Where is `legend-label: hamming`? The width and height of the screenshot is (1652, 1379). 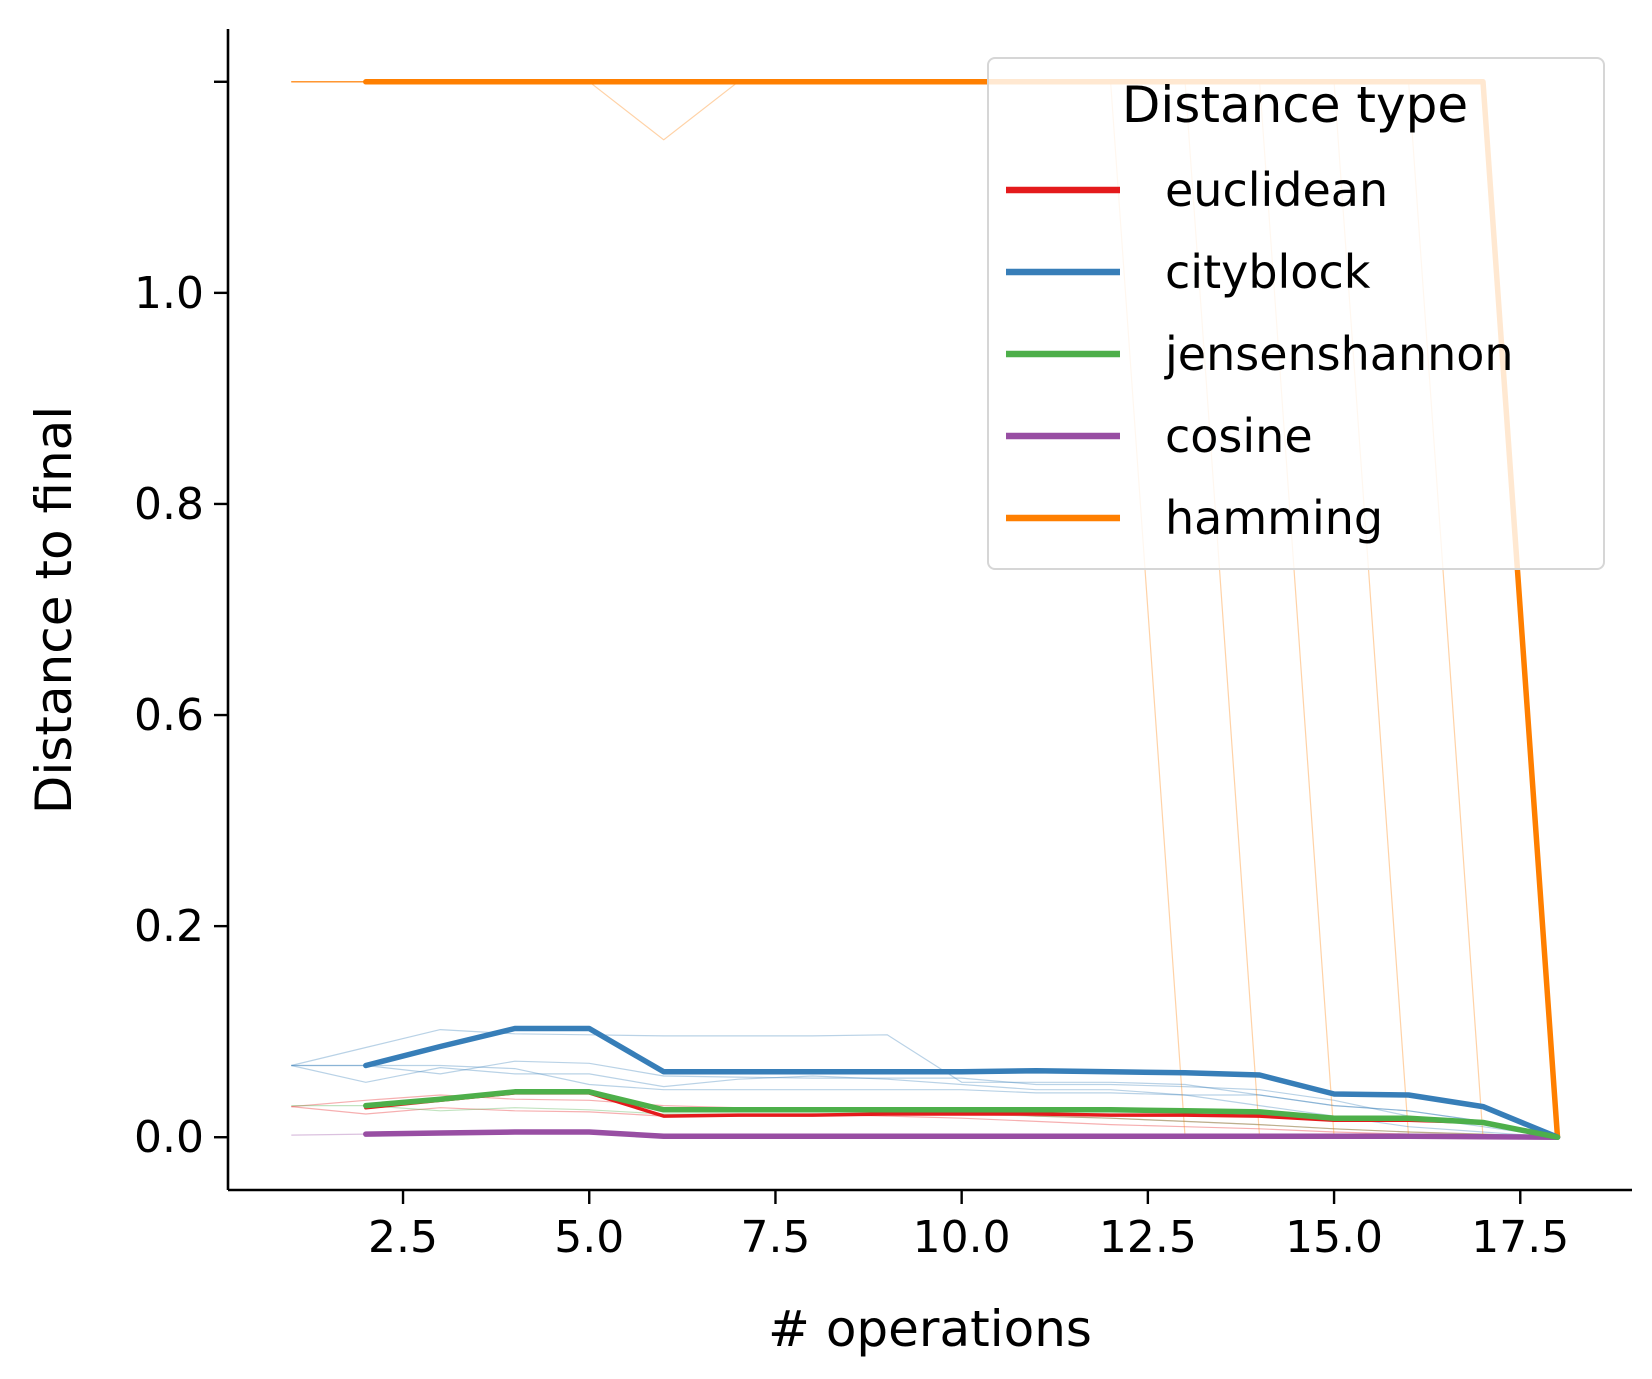
legend-label: hamming is located at coordinates (1274, 518).